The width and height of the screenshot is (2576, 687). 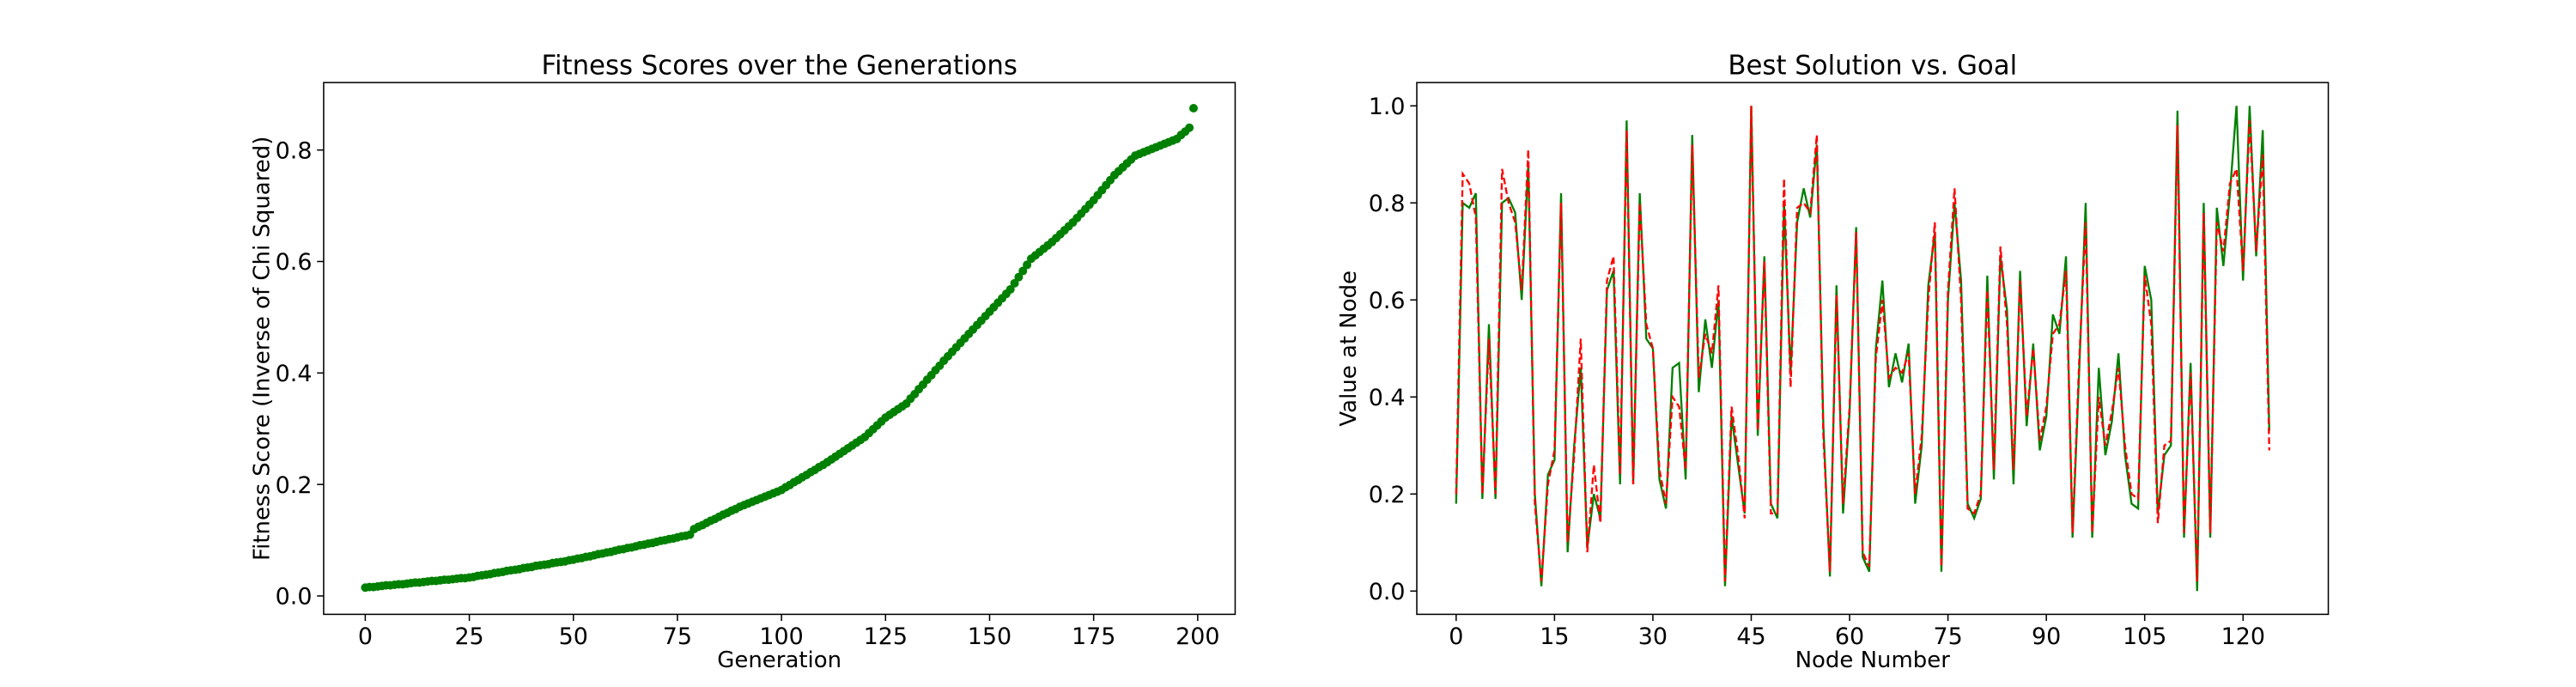 What do you see at coordinates (1653, 636) in the screenshot?
I see `x-tick-label: 30` at bounding box center [1653, 636].